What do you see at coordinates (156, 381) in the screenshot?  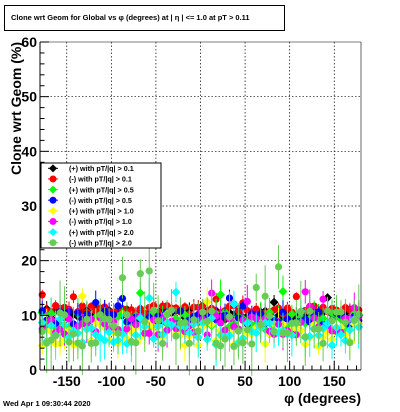 I see `x-tick-label: -50` at bounding box center [156, 381].